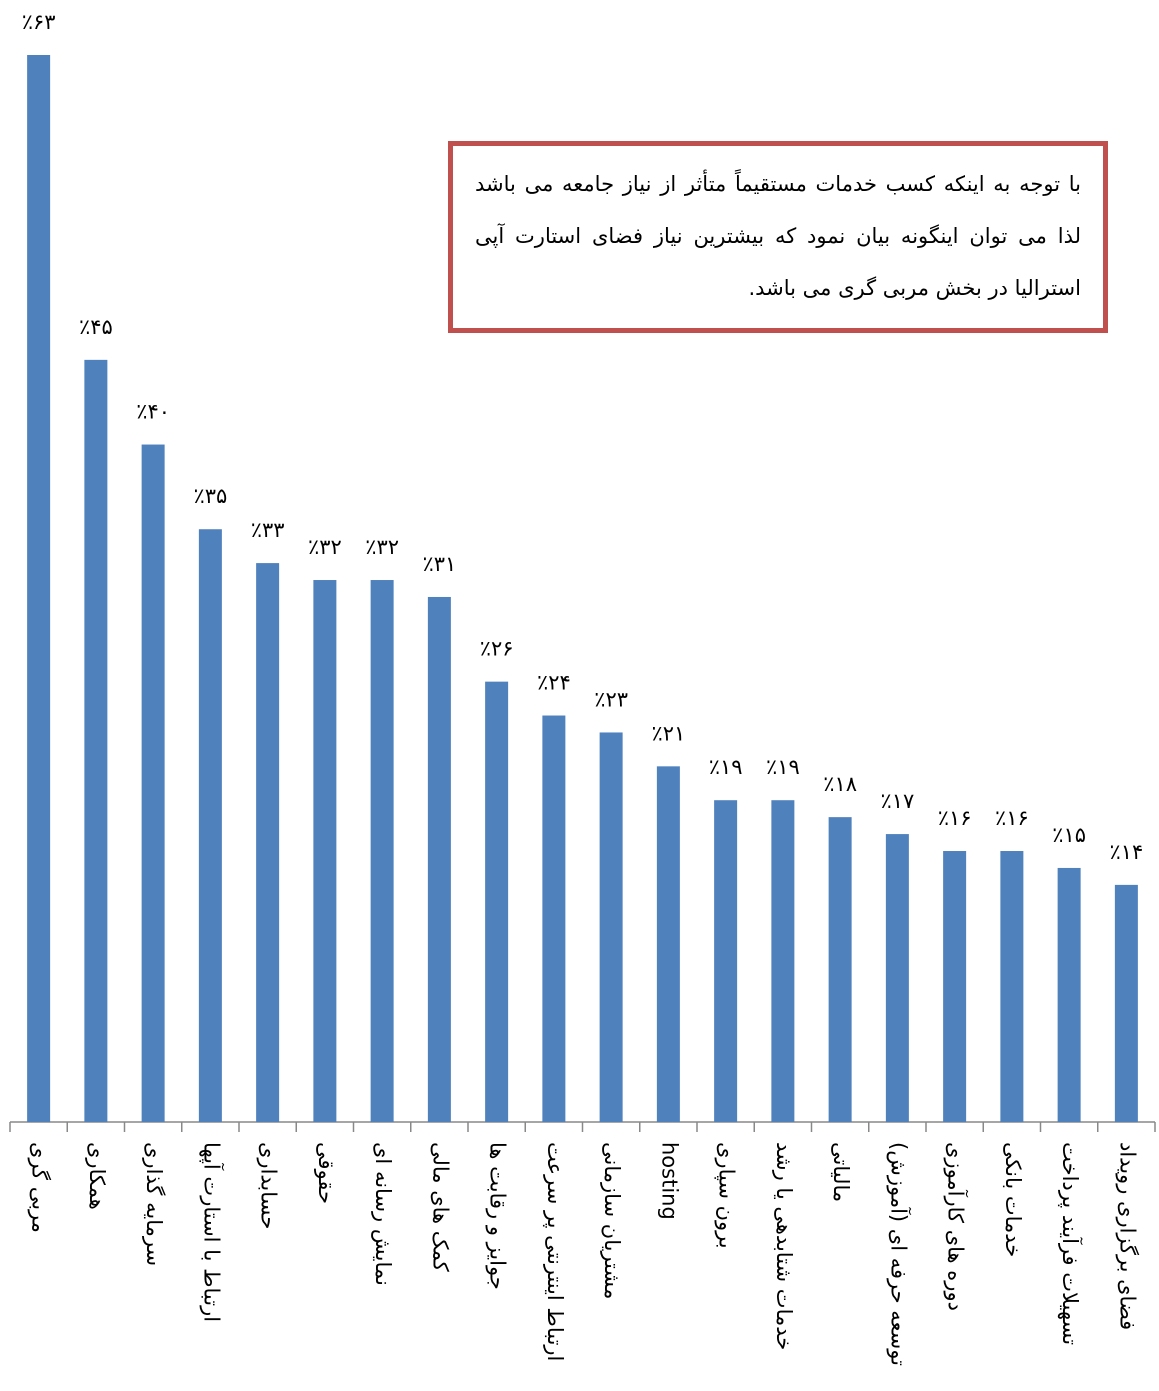 The height and width of the screenshot is (1391, 1159). What do you see at coordinates (497, 649) in the screenshot?
I see `data-label: ٪۲۶` at bounding box center [497, 649].